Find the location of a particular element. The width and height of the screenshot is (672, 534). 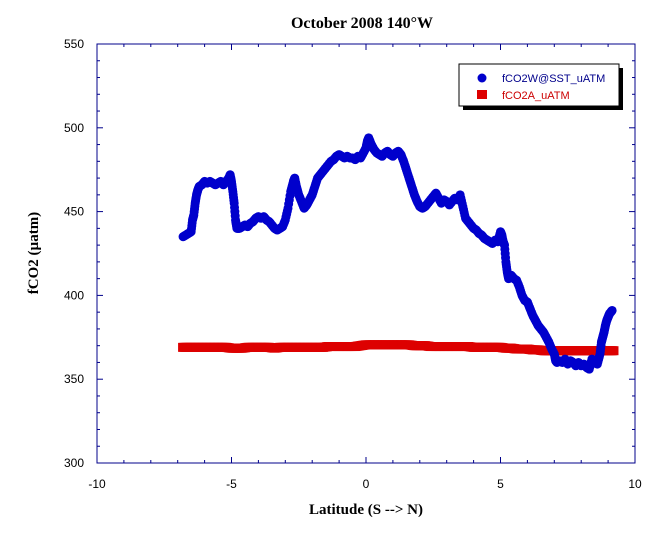

x-tick-label: -10 is located at coordinates (97, 484).